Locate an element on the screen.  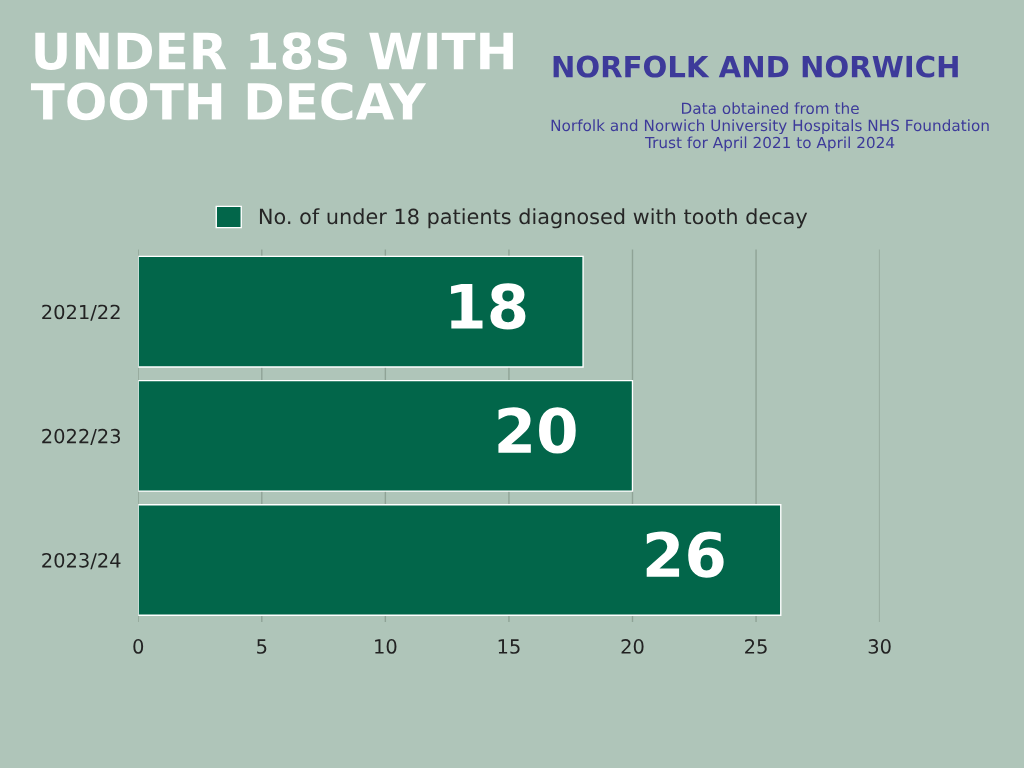
y-tick-label: 2022/23 is located at coordinates (81, 437).